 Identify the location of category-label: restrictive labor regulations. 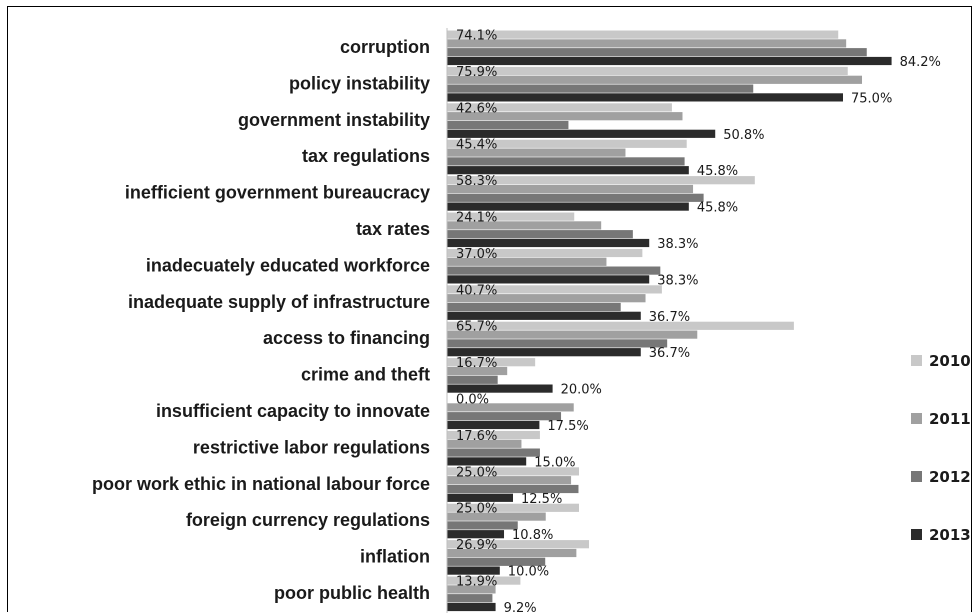
(311, 447).